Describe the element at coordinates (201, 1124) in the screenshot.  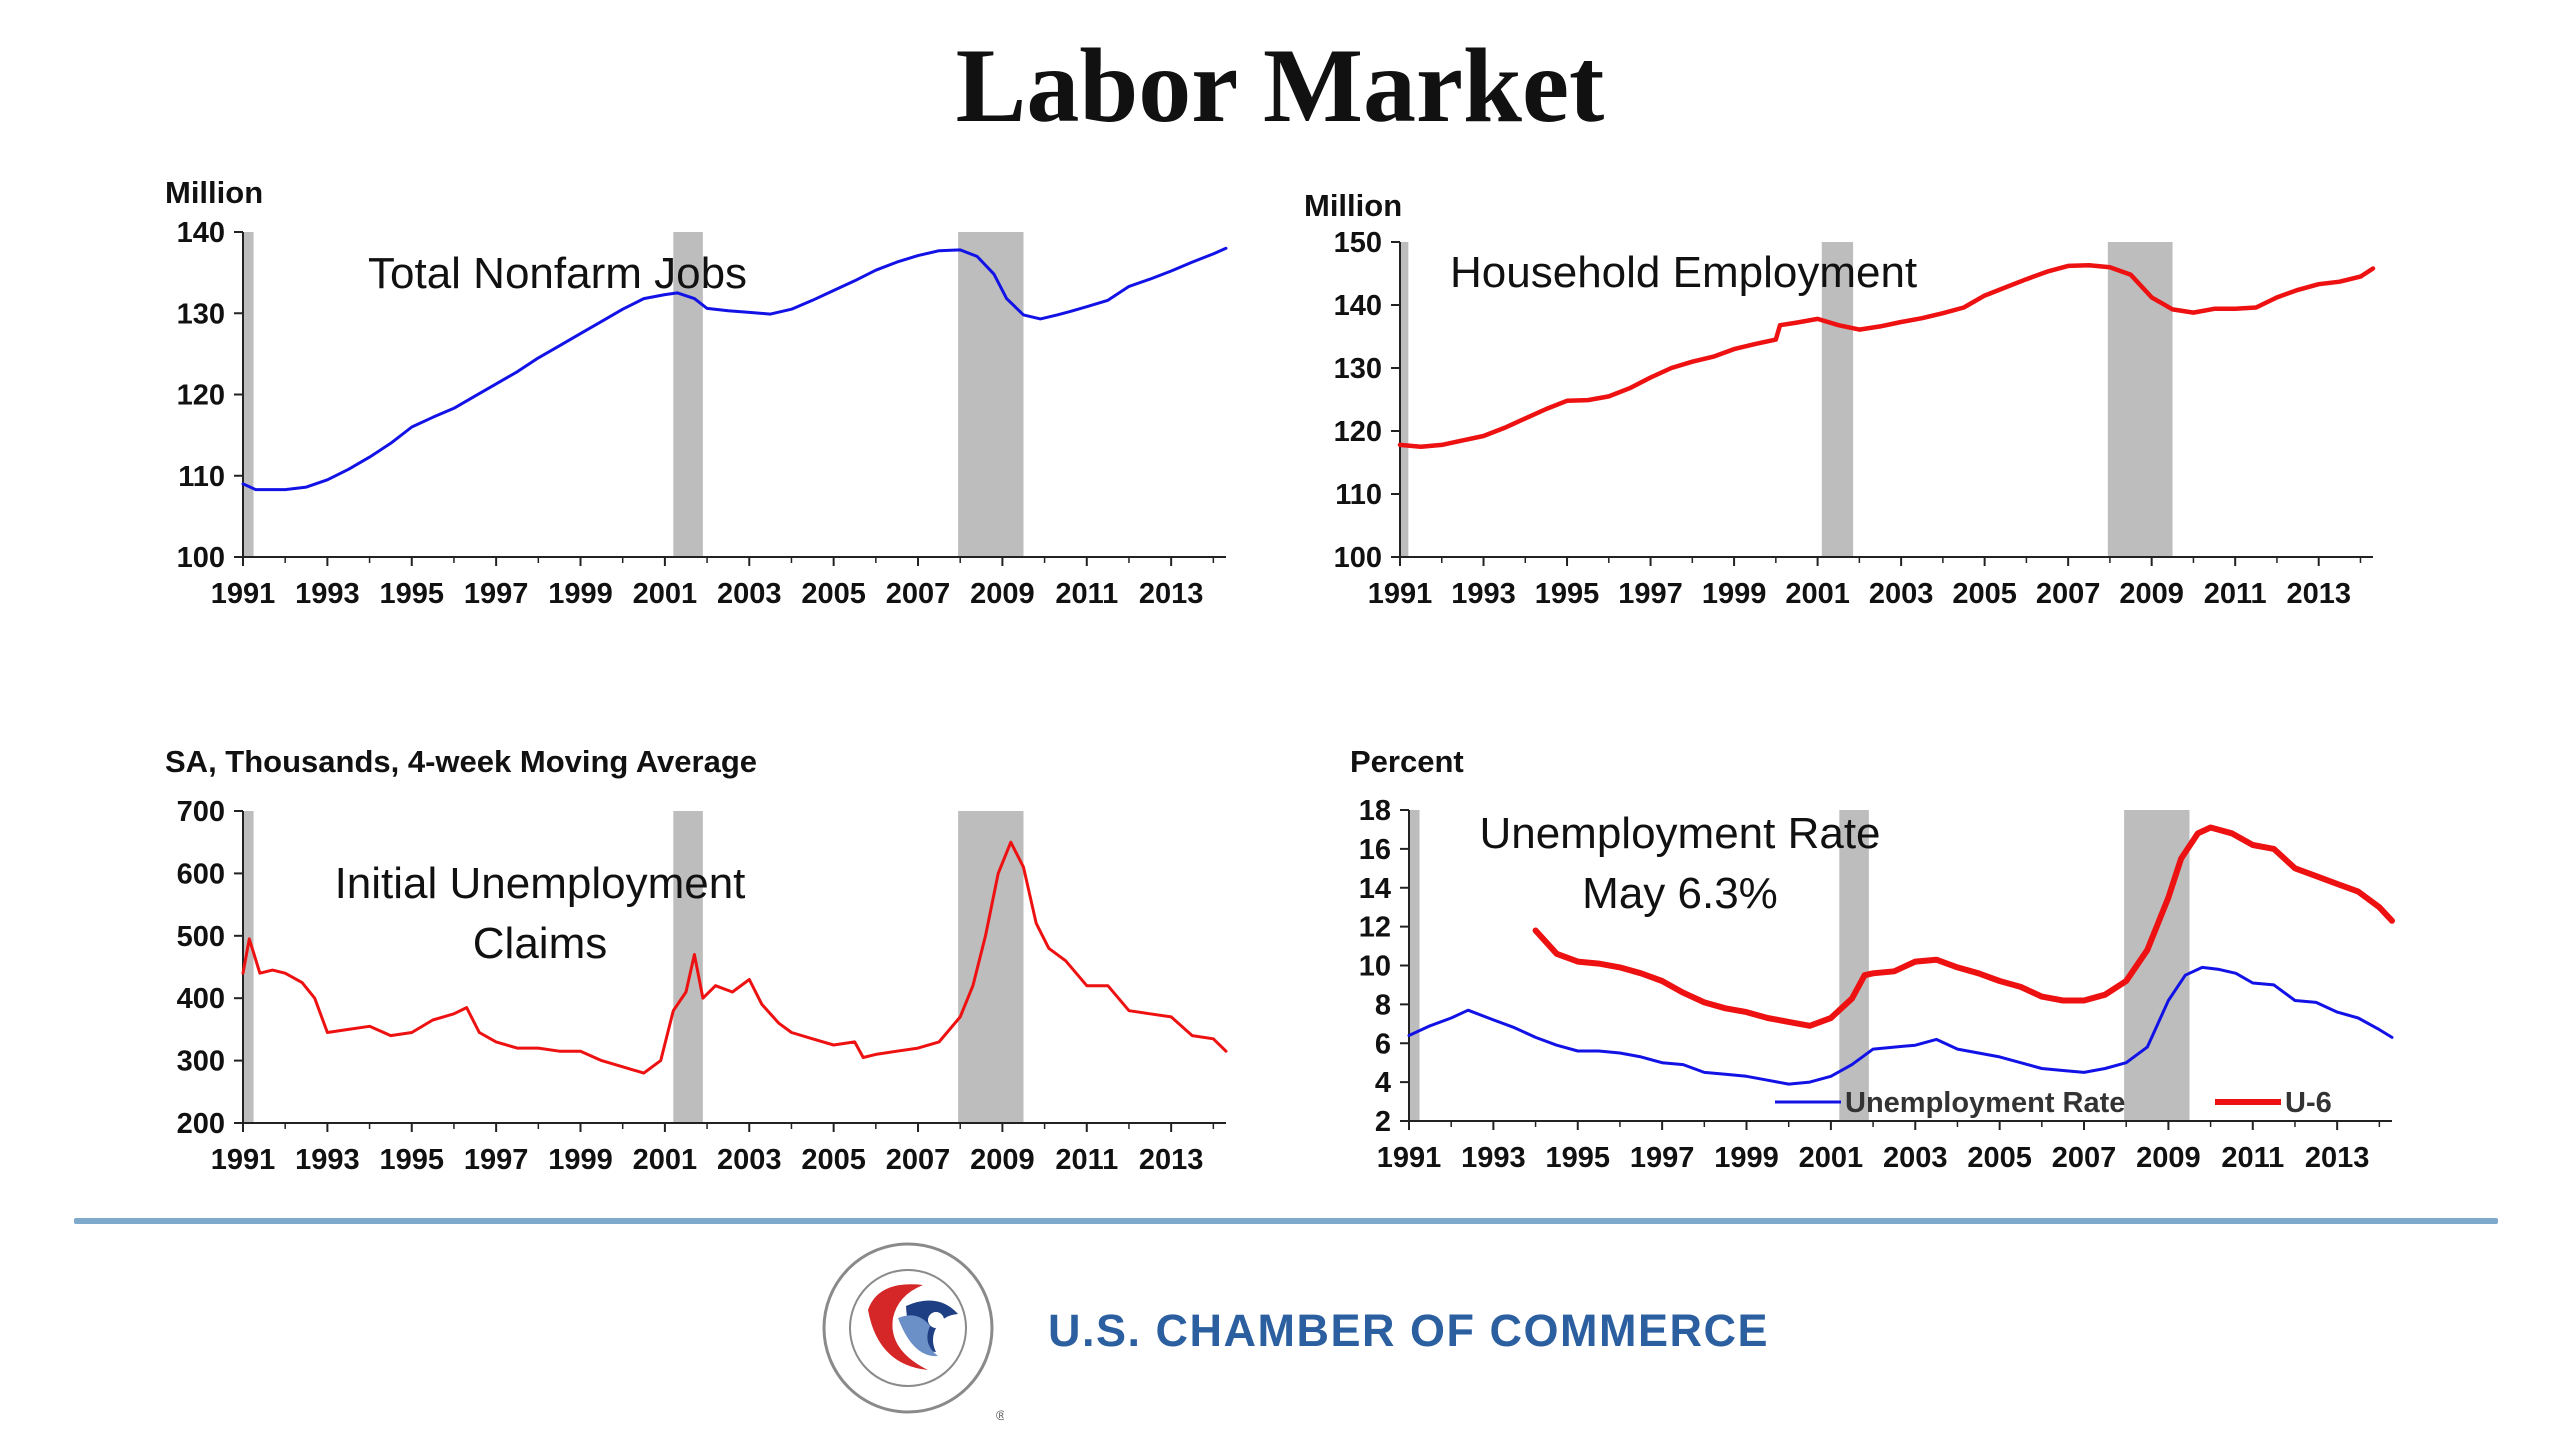
I see `y-tick-label: 200` at that location.